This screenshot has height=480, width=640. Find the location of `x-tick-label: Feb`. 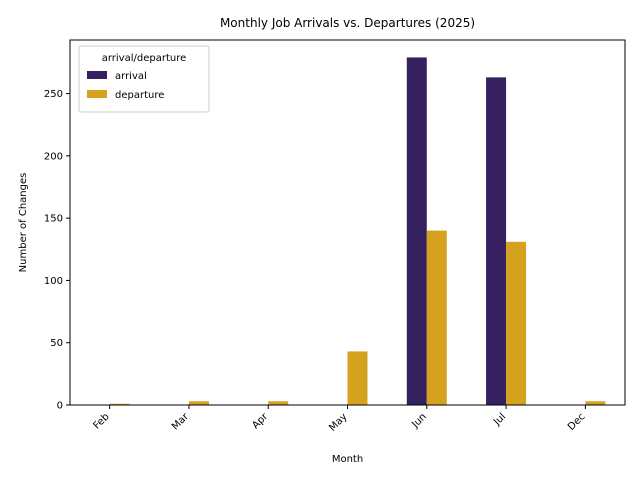

x-tick-label: Feb is located at coordinates (101, 421).